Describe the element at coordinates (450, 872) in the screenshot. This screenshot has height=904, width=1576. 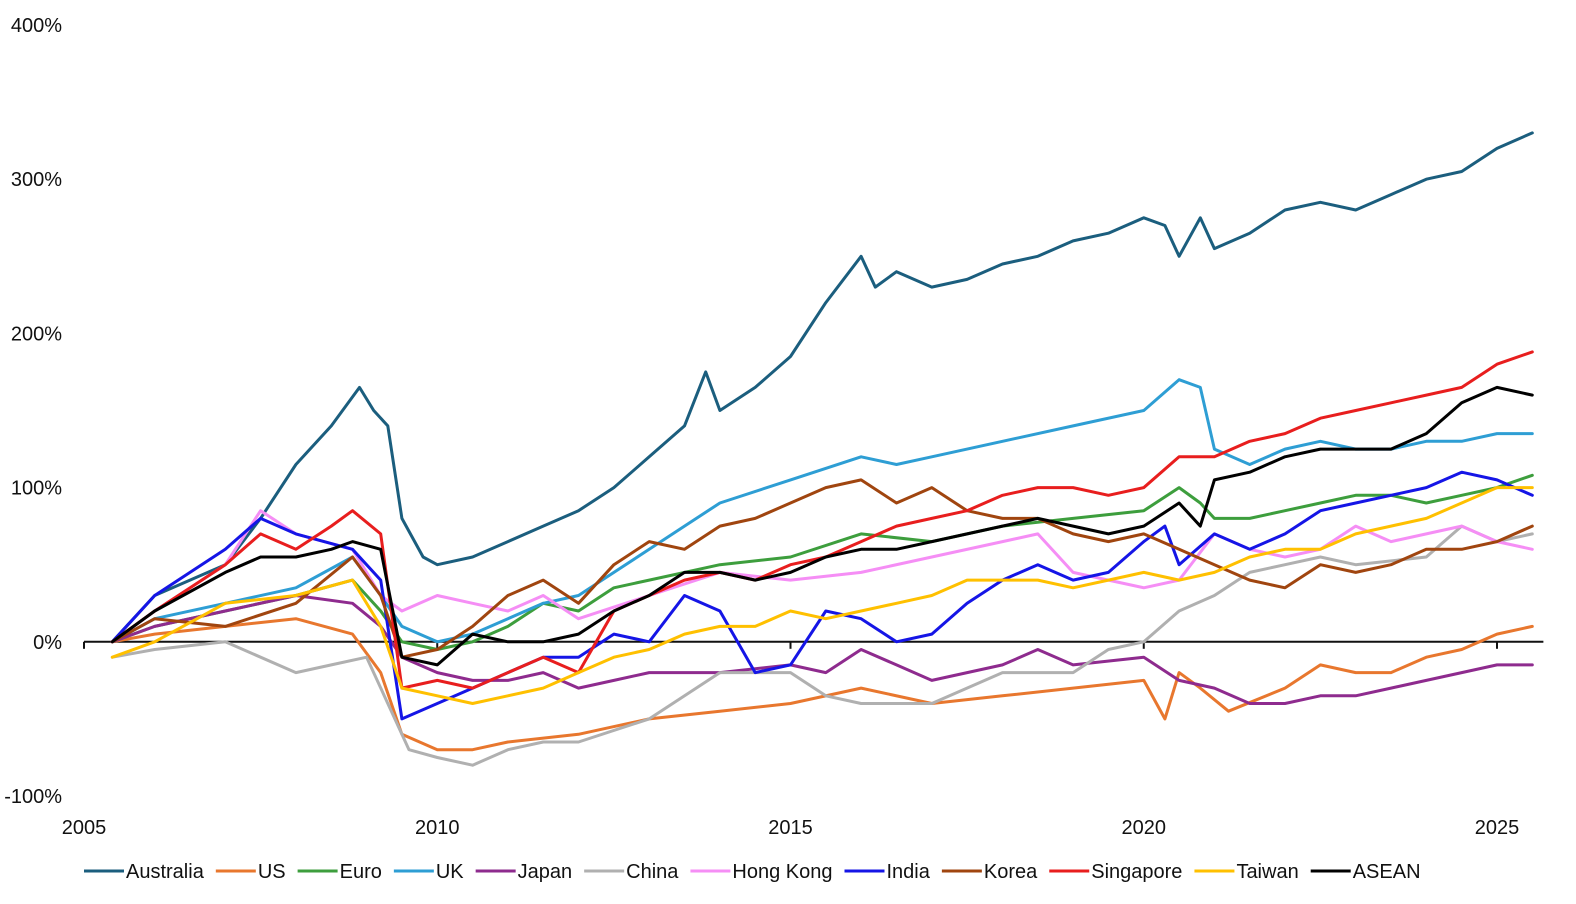
I see `legend-label: UK` at that location.